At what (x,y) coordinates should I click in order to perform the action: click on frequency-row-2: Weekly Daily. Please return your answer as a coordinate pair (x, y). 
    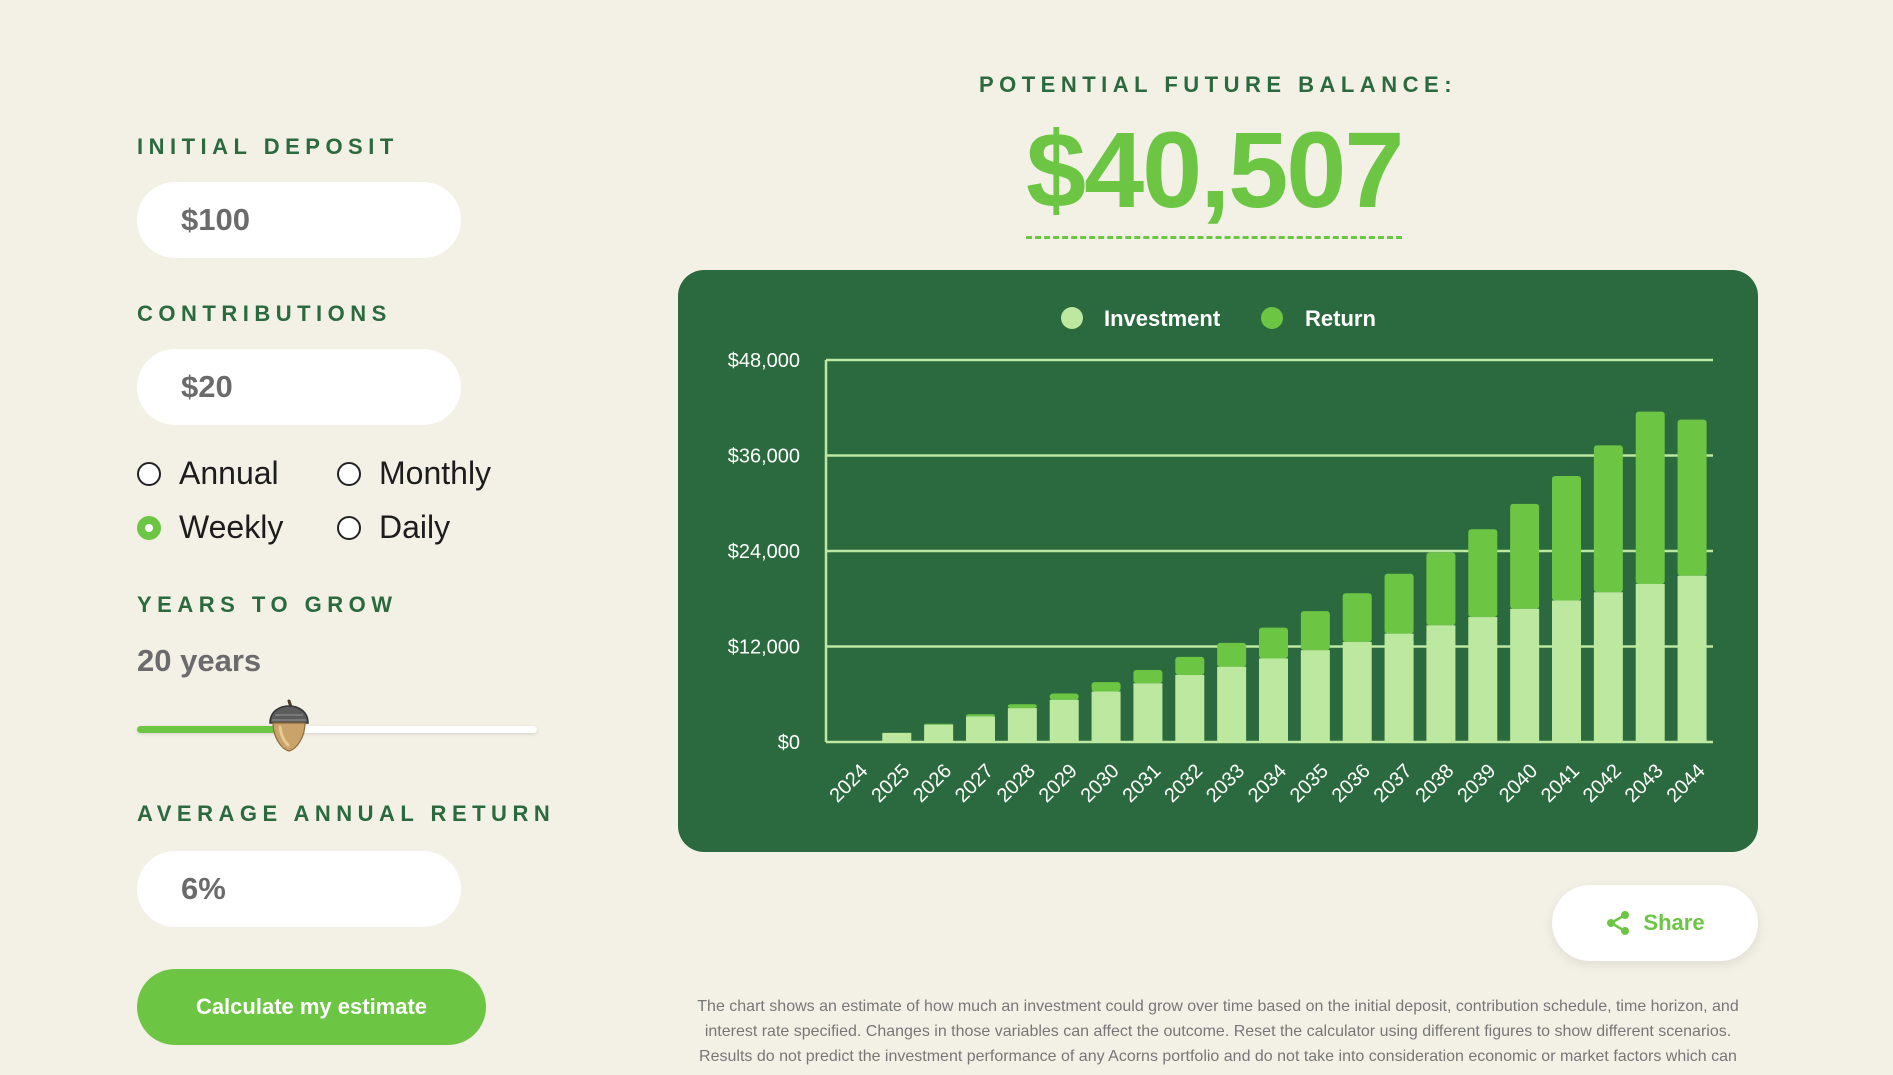
    Looking at the image, I should click on (337, 527).